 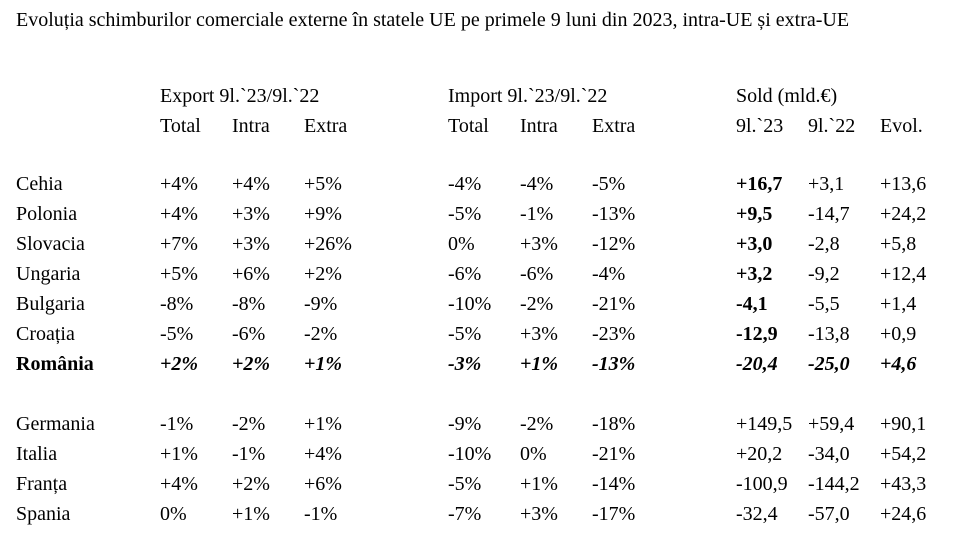 What do you see at coordinates (829, 514) in the screenshot?
I see `sold-2022-cell: -57,0` at bounding box center [829, 514].